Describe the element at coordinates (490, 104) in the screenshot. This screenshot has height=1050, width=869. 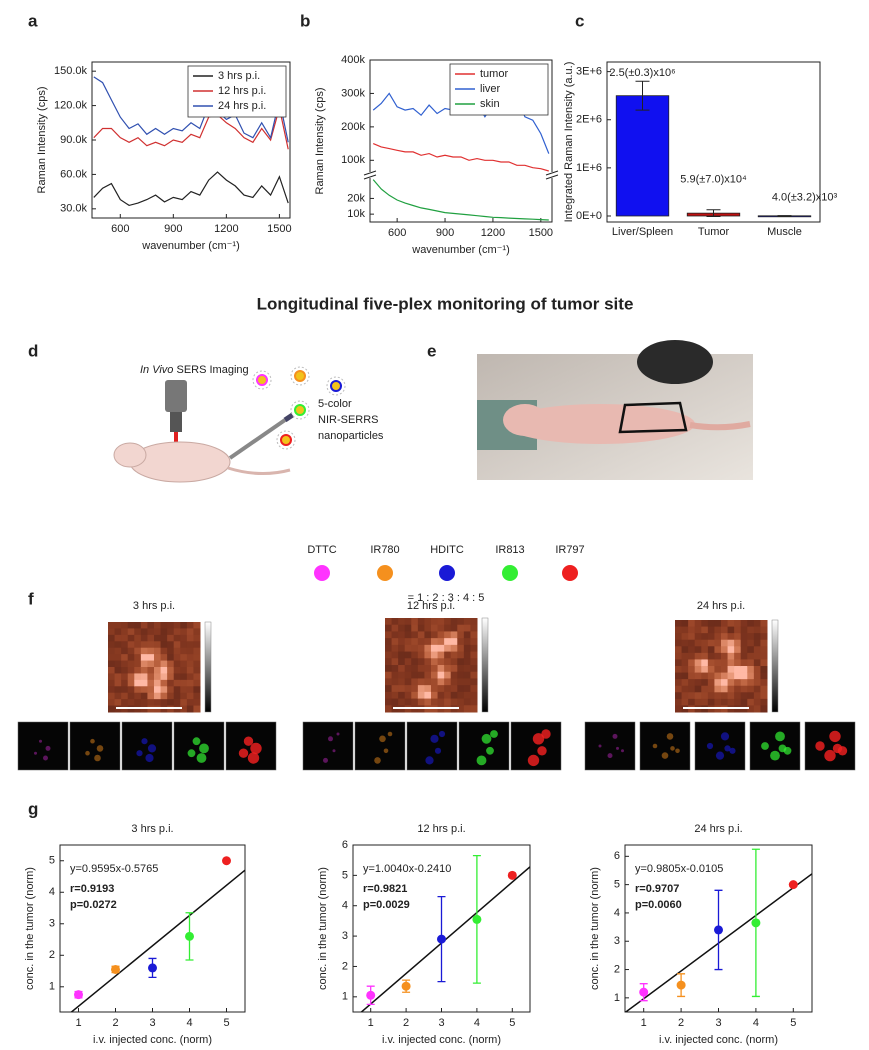
I see `legend-label: skin` at that location.